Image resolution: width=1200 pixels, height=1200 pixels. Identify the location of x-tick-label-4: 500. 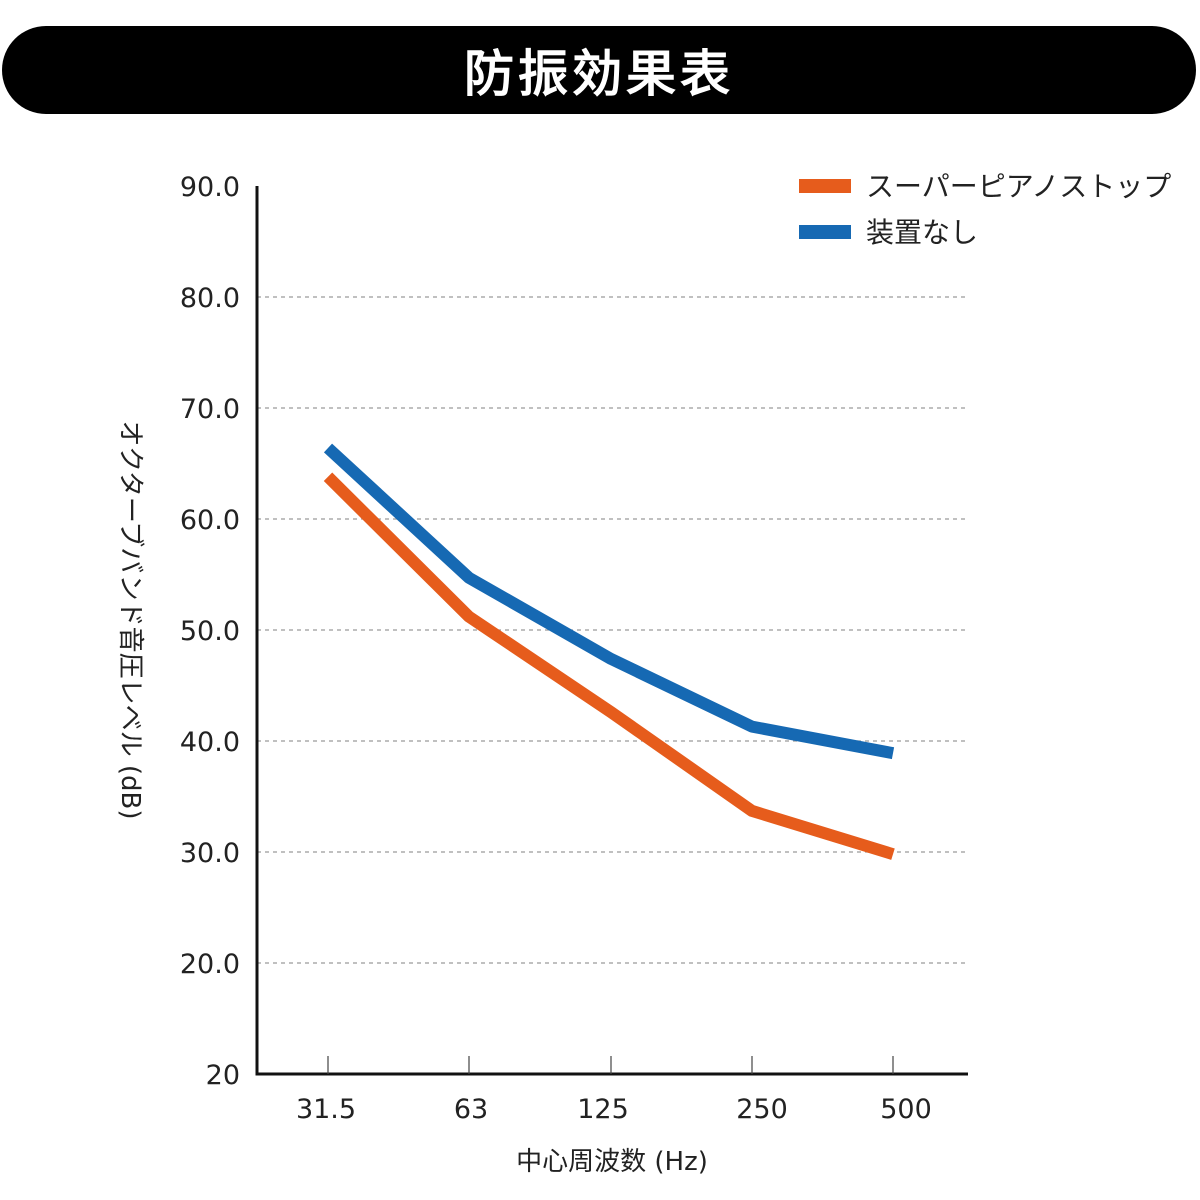
(906, 1109).